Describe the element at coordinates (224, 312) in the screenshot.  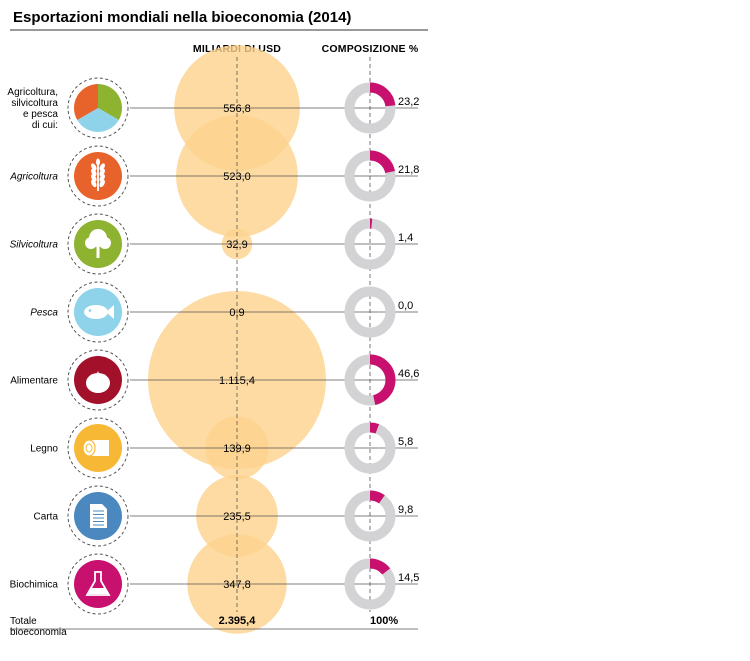
I see `chart-row: Pesca 0,9 0,0` at that location.